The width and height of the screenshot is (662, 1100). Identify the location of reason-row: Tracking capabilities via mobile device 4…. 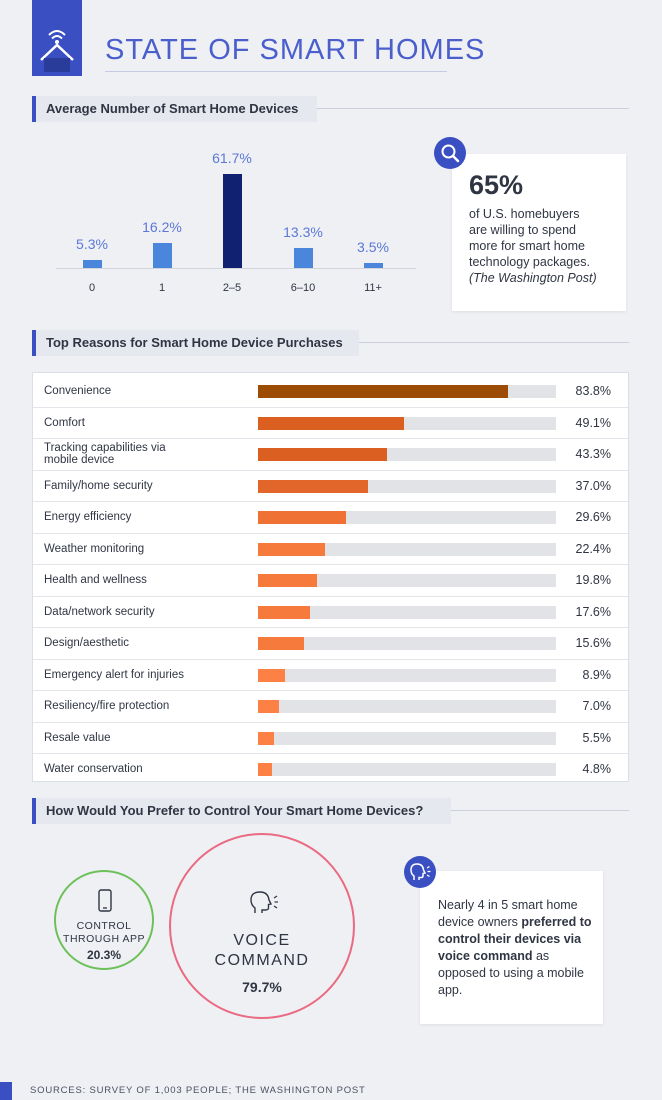
(330, 455).